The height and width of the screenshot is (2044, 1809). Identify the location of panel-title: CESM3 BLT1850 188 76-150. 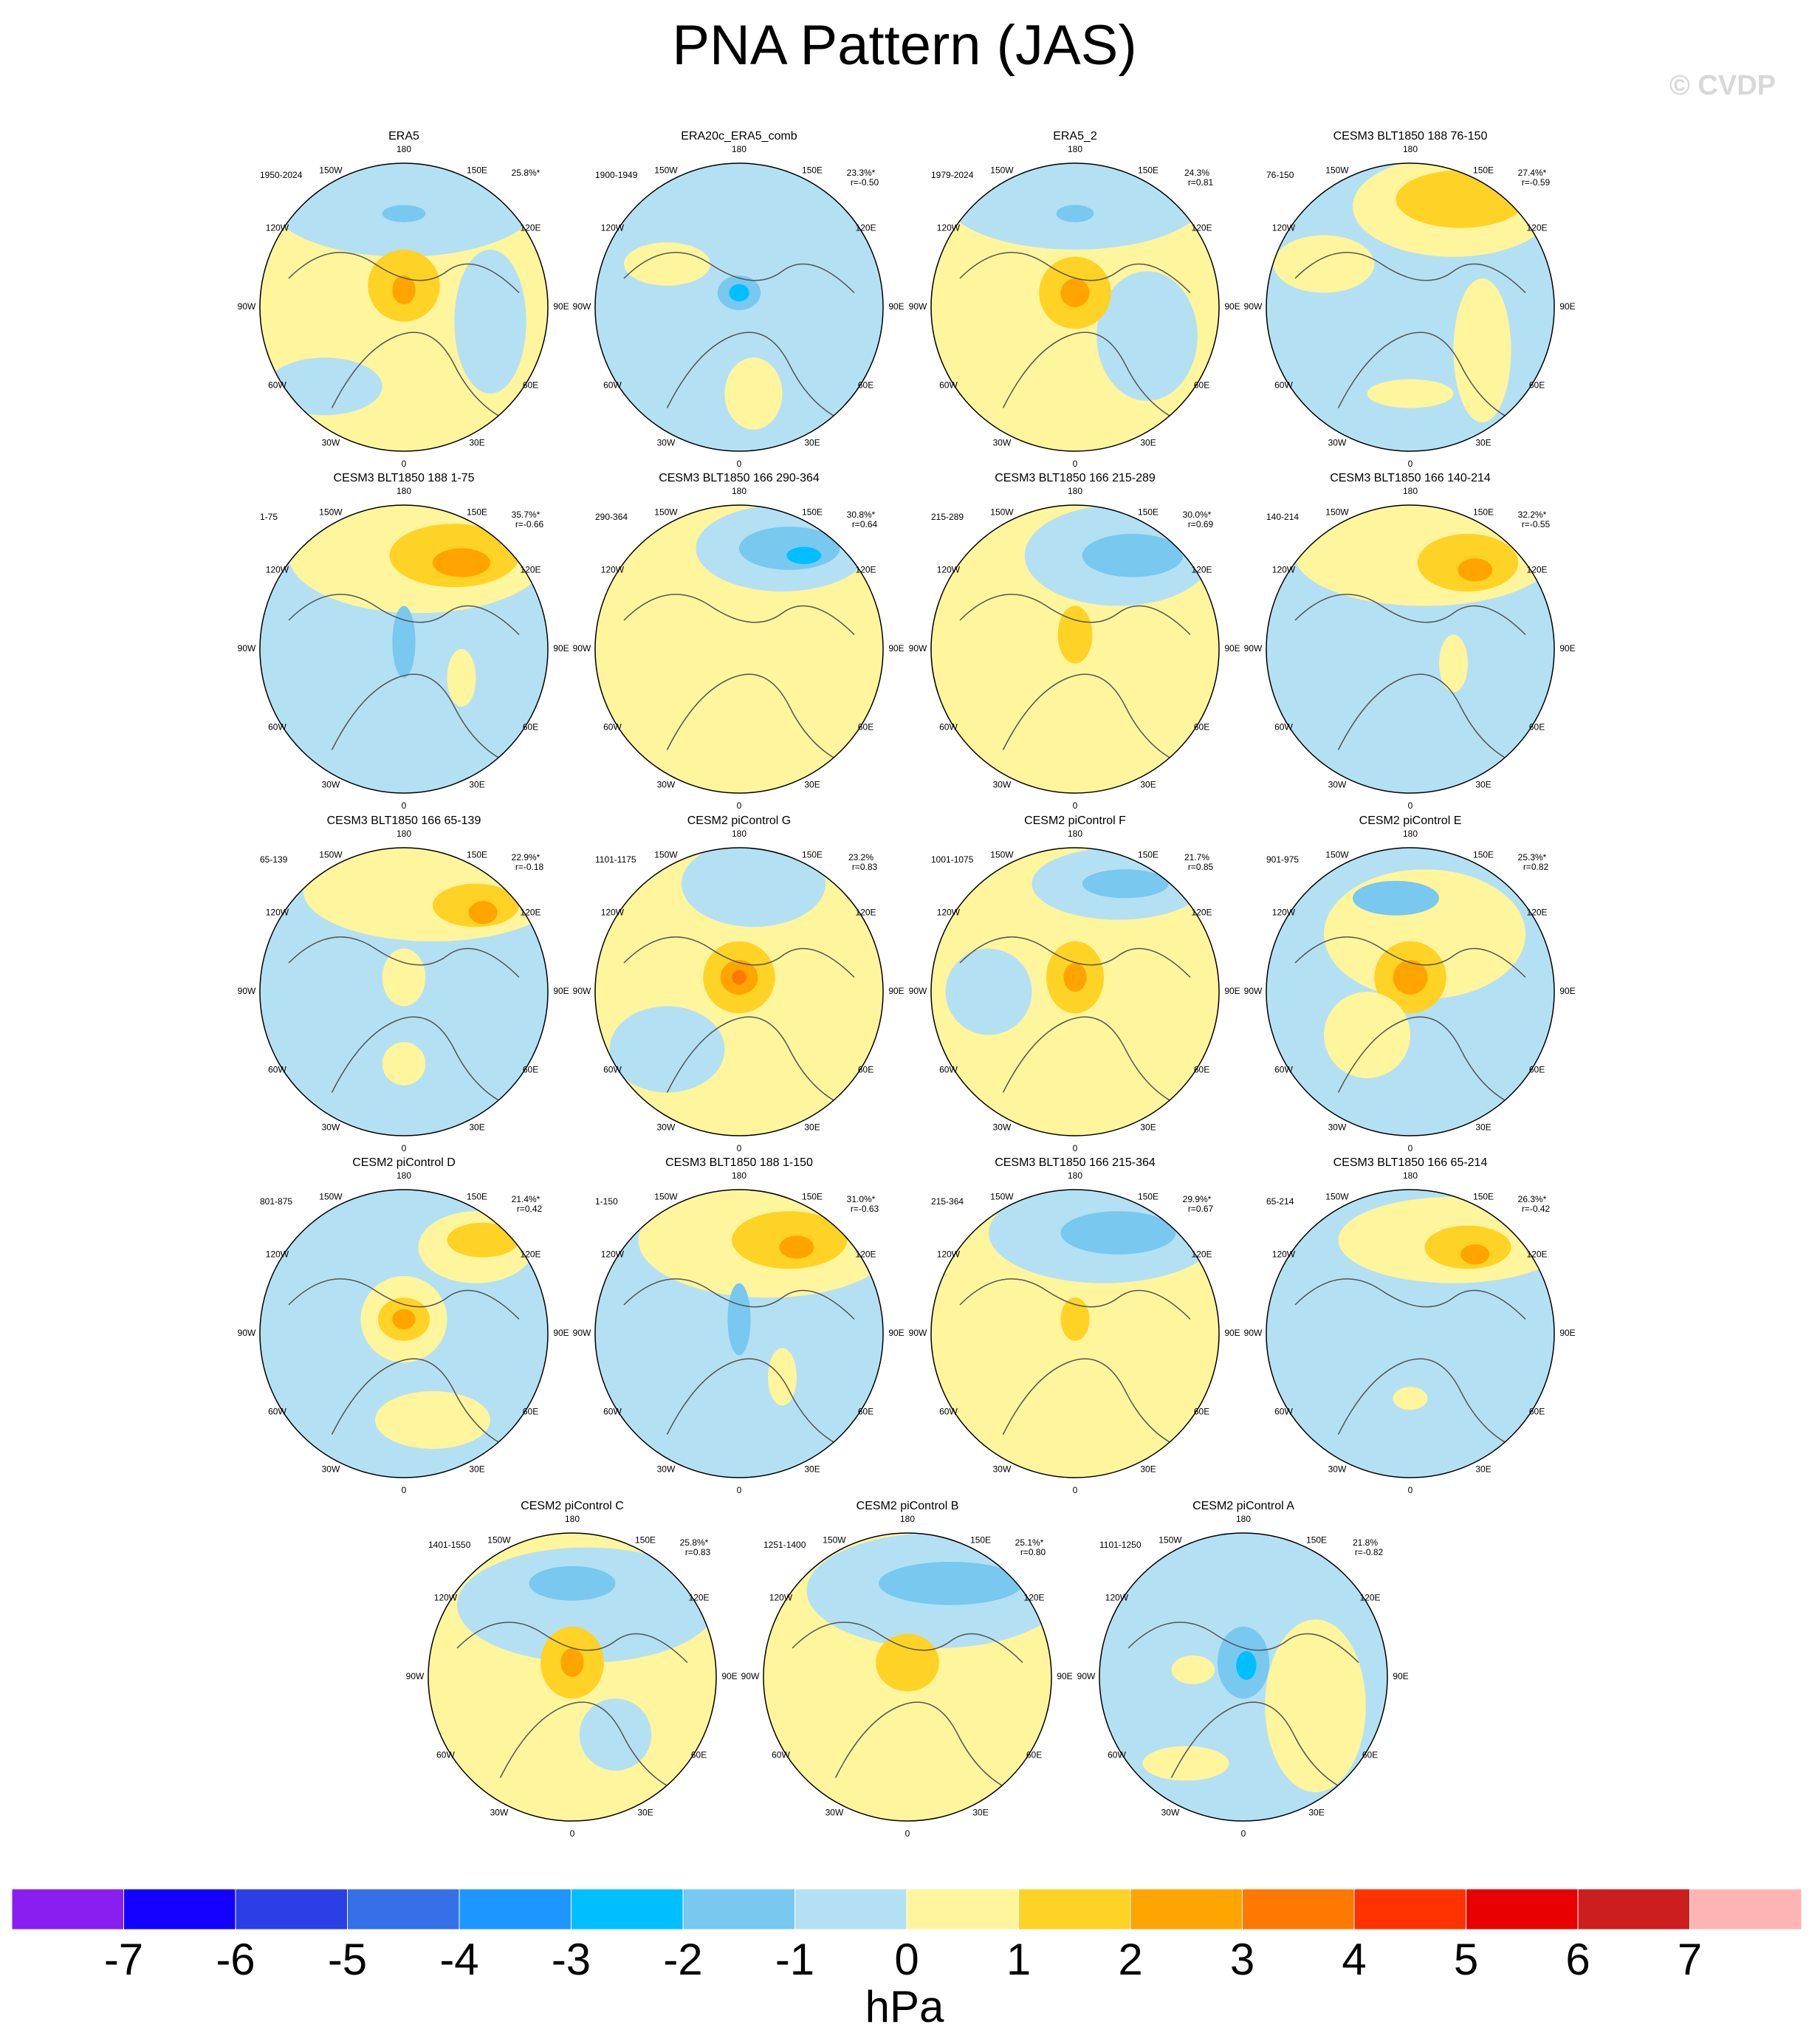
(1410, 136).